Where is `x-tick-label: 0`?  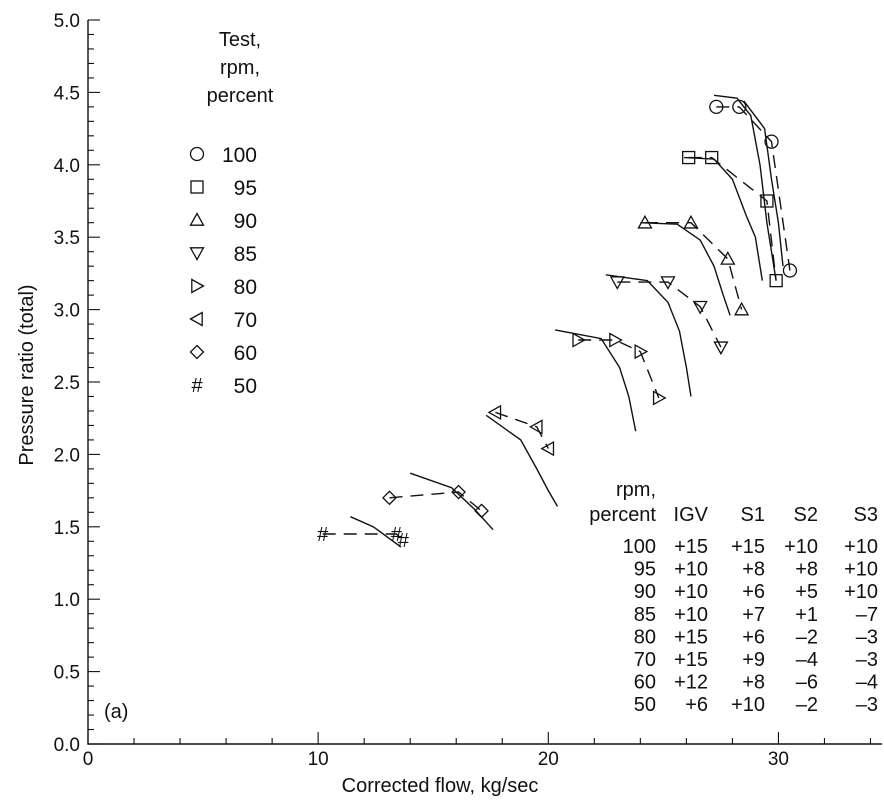 x-tick-label: 0 is located at coordinates (88, 759).